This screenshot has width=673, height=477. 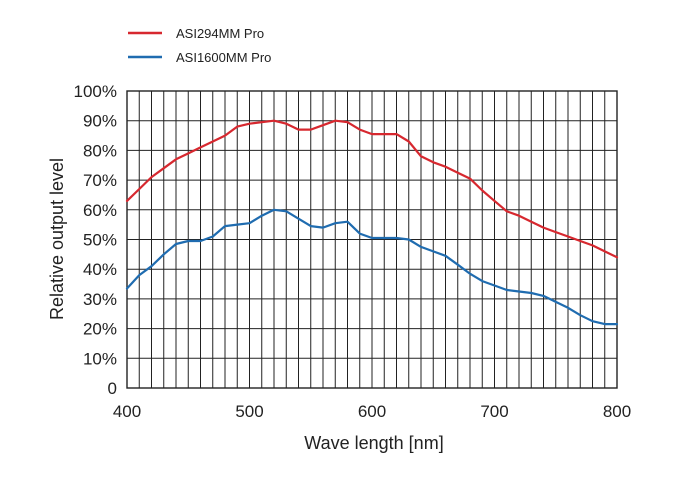 I want to click on y-tick-label: 10%, so click(x=100, y=358).